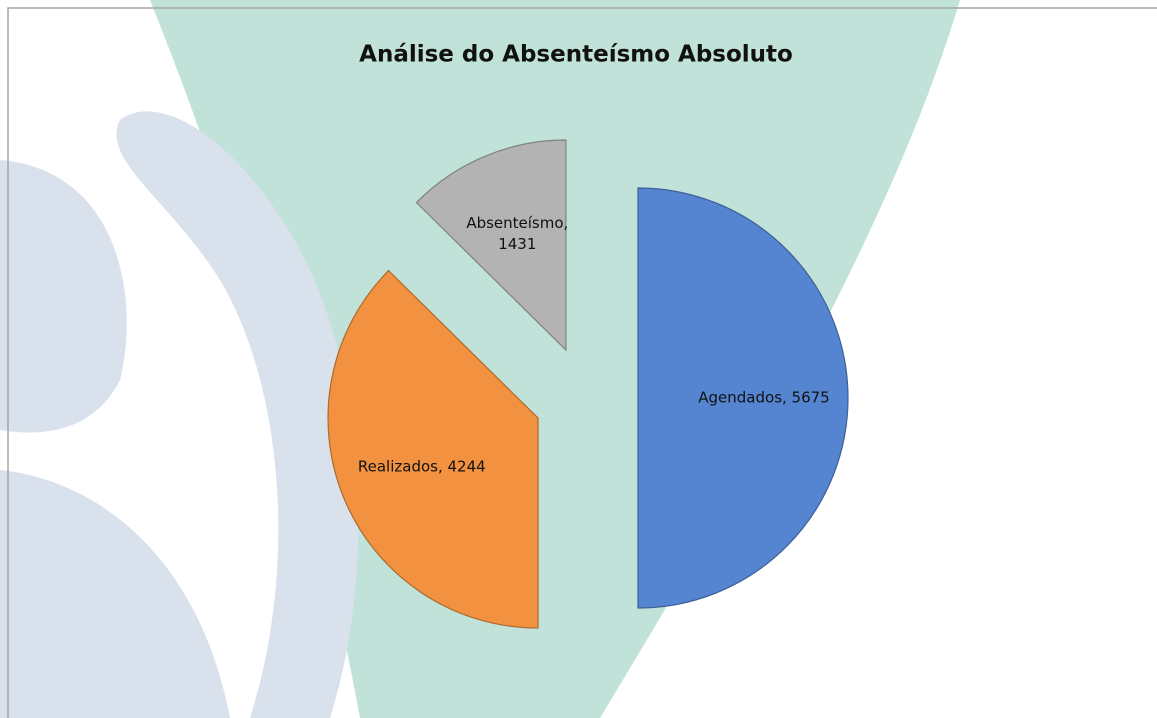 The height and width of the screenshot is (718, 1157). I want to click on data-label: Agendados, 5675, so click(764, 397).